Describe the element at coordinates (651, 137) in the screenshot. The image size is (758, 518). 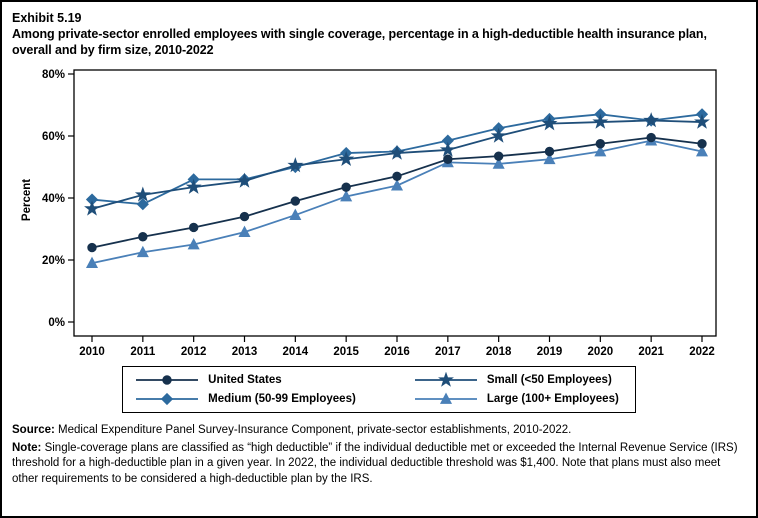
I see `marker-united-states-2021` at that location.